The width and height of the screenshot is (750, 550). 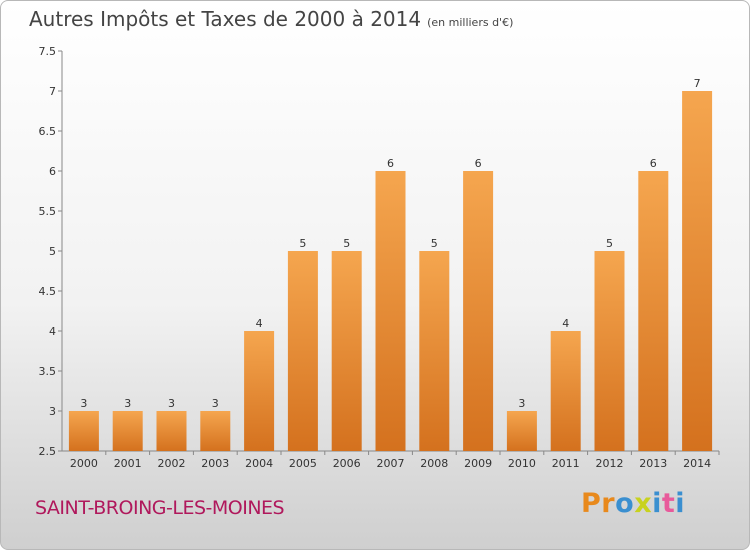 What do you see at coordinates (160, 508) in the screenshot?
I see `place-name: SAINT-BROING-LES-MOINES` at bounding box center [160, 508].